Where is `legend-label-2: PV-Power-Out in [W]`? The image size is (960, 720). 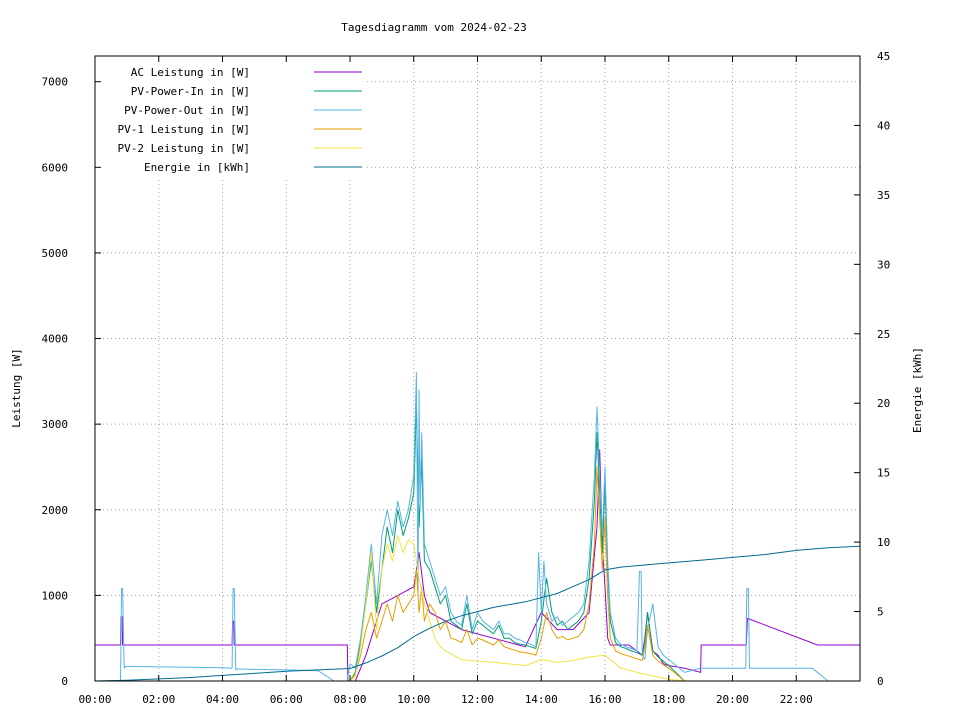
legend-label-2: PV-Power-Out in [W] is located at coordinates (187, 110).